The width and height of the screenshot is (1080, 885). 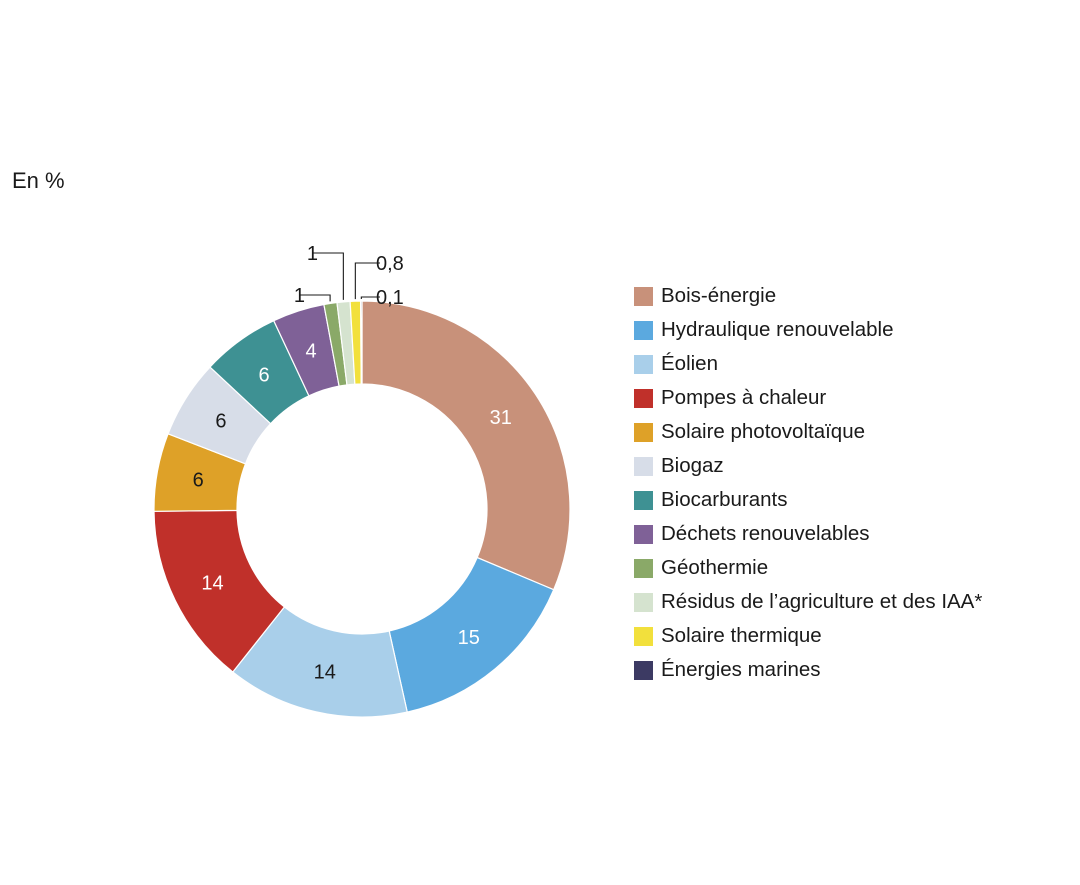 What do you see at coordinates (310, 352) in the screenshot?
I see `slice-value-label: 4` at bounding box center [310, 352].